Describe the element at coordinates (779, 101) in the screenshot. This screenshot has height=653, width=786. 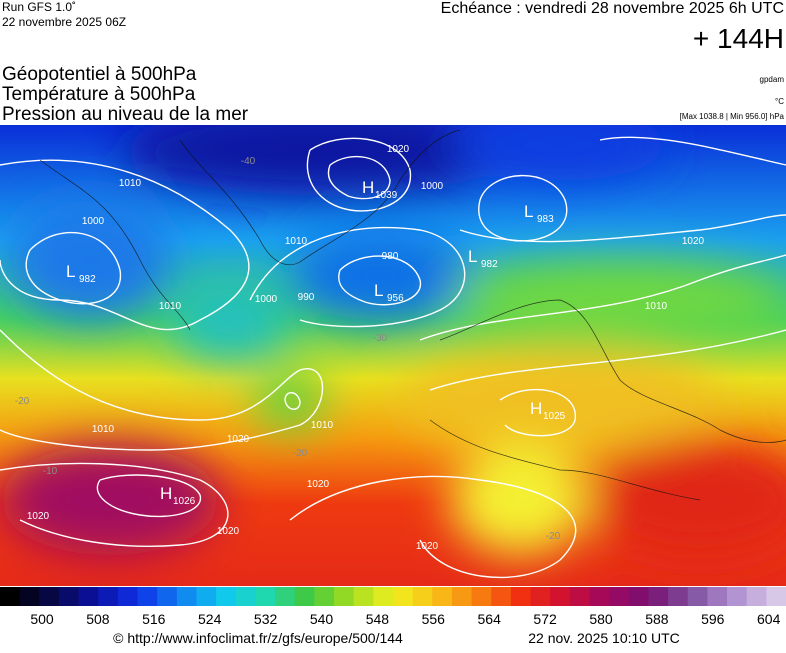
I see `unit-label: °C` at that location.